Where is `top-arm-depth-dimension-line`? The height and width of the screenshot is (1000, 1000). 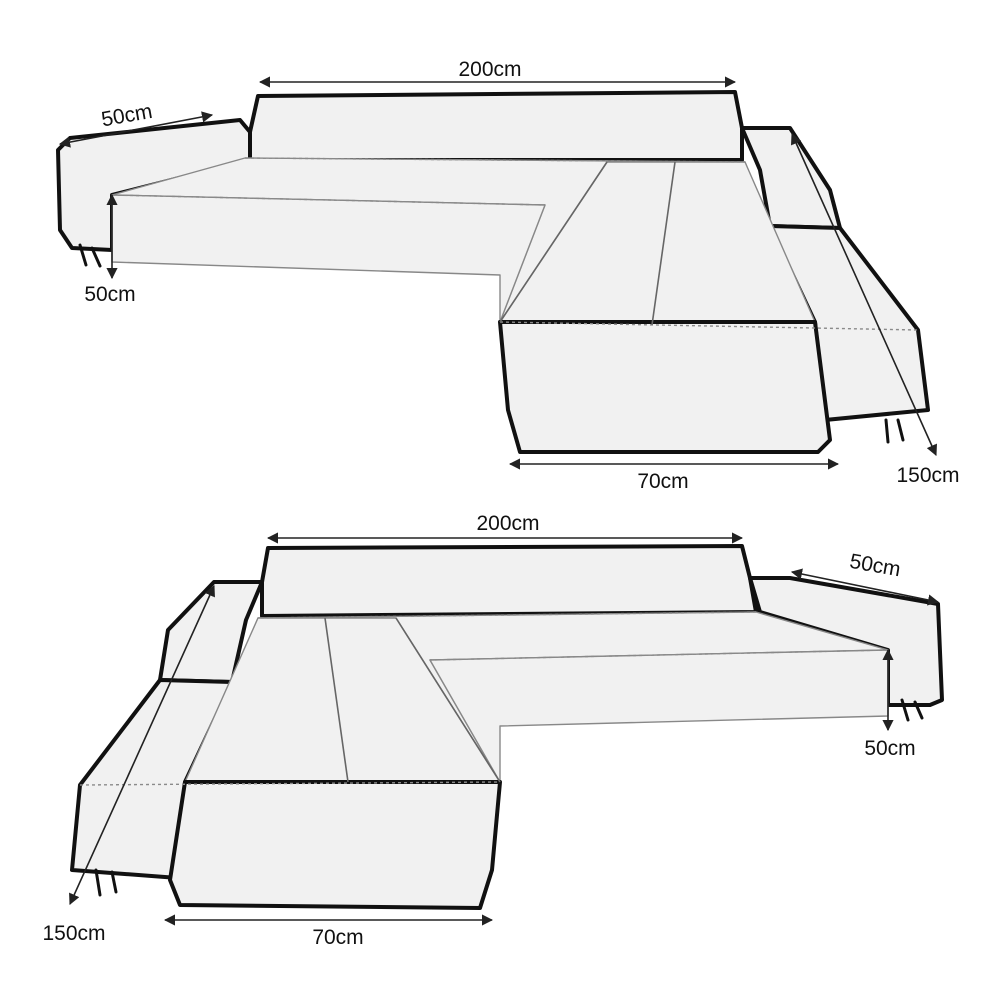 top-arm-depth-dimension-line is located at coordinates (136, 129).